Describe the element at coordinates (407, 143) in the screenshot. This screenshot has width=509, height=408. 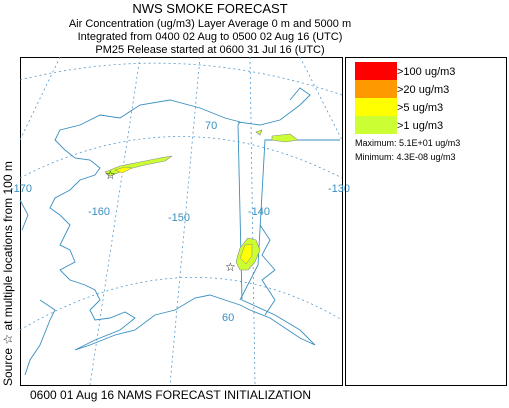
I see `legend-maximum: Maximum: 5.1E+01 ug/m3` at that location.